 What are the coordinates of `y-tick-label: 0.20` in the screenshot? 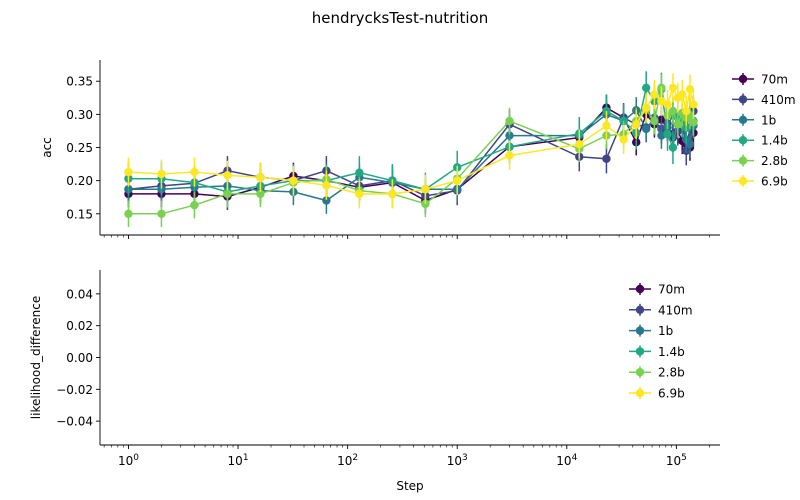 It's located at (79, 181).